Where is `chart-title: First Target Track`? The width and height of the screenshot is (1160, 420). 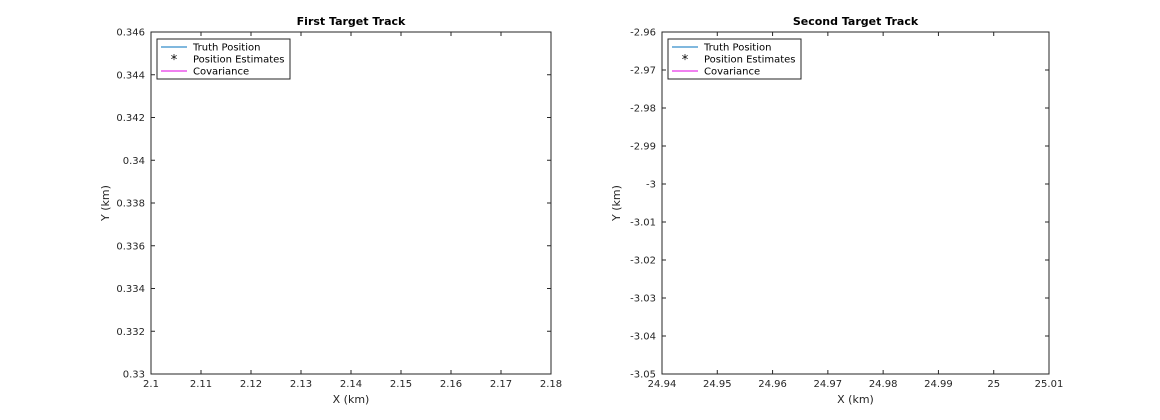 chart-title: First Target Track is located at coordinates (351, 21).